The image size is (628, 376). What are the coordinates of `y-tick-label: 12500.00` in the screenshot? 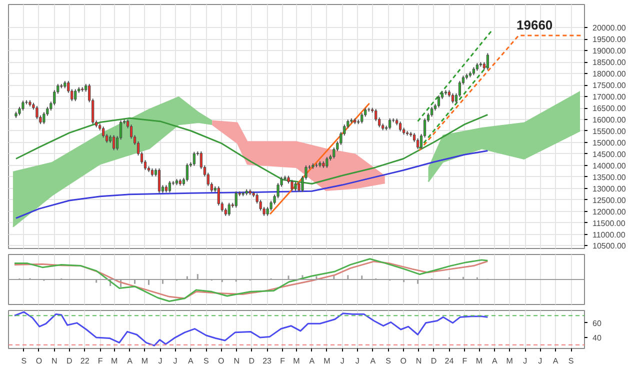 It's located at (609, 200).